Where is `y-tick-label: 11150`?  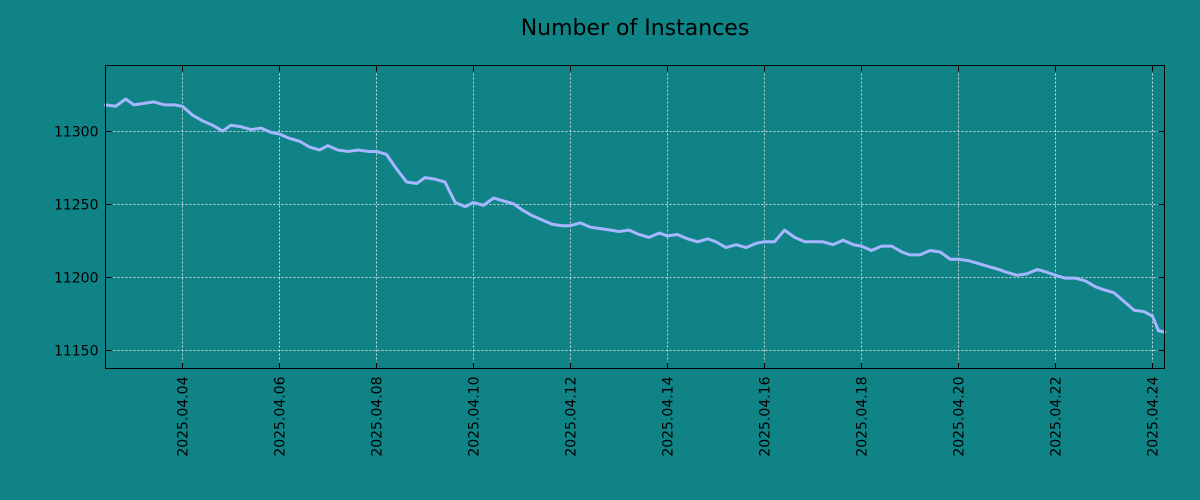
y-tick-label: 11150 is located at coordinates (76, 352).